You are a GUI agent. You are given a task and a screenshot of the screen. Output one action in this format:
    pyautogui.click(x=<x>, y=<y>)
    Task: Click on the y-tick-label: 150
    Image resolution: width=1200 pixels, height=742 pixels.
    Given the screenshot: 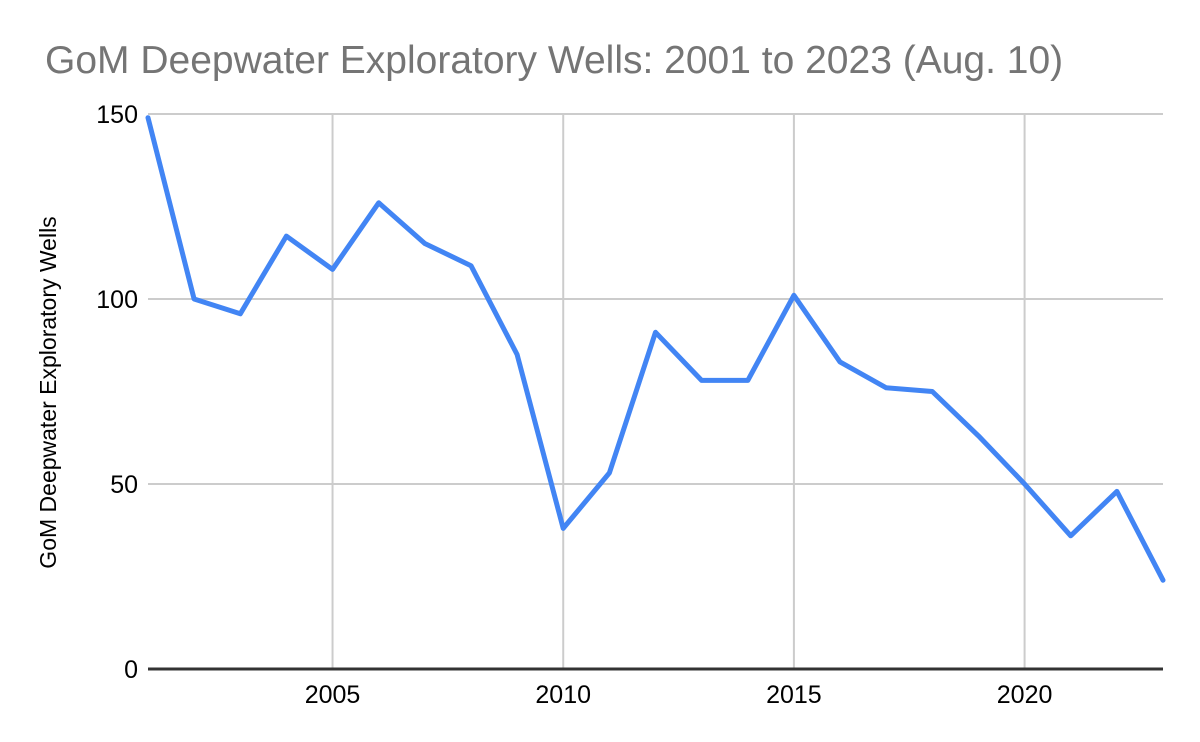 What is the action you would take?
    pyautogui.click(x=117, y=115)
    